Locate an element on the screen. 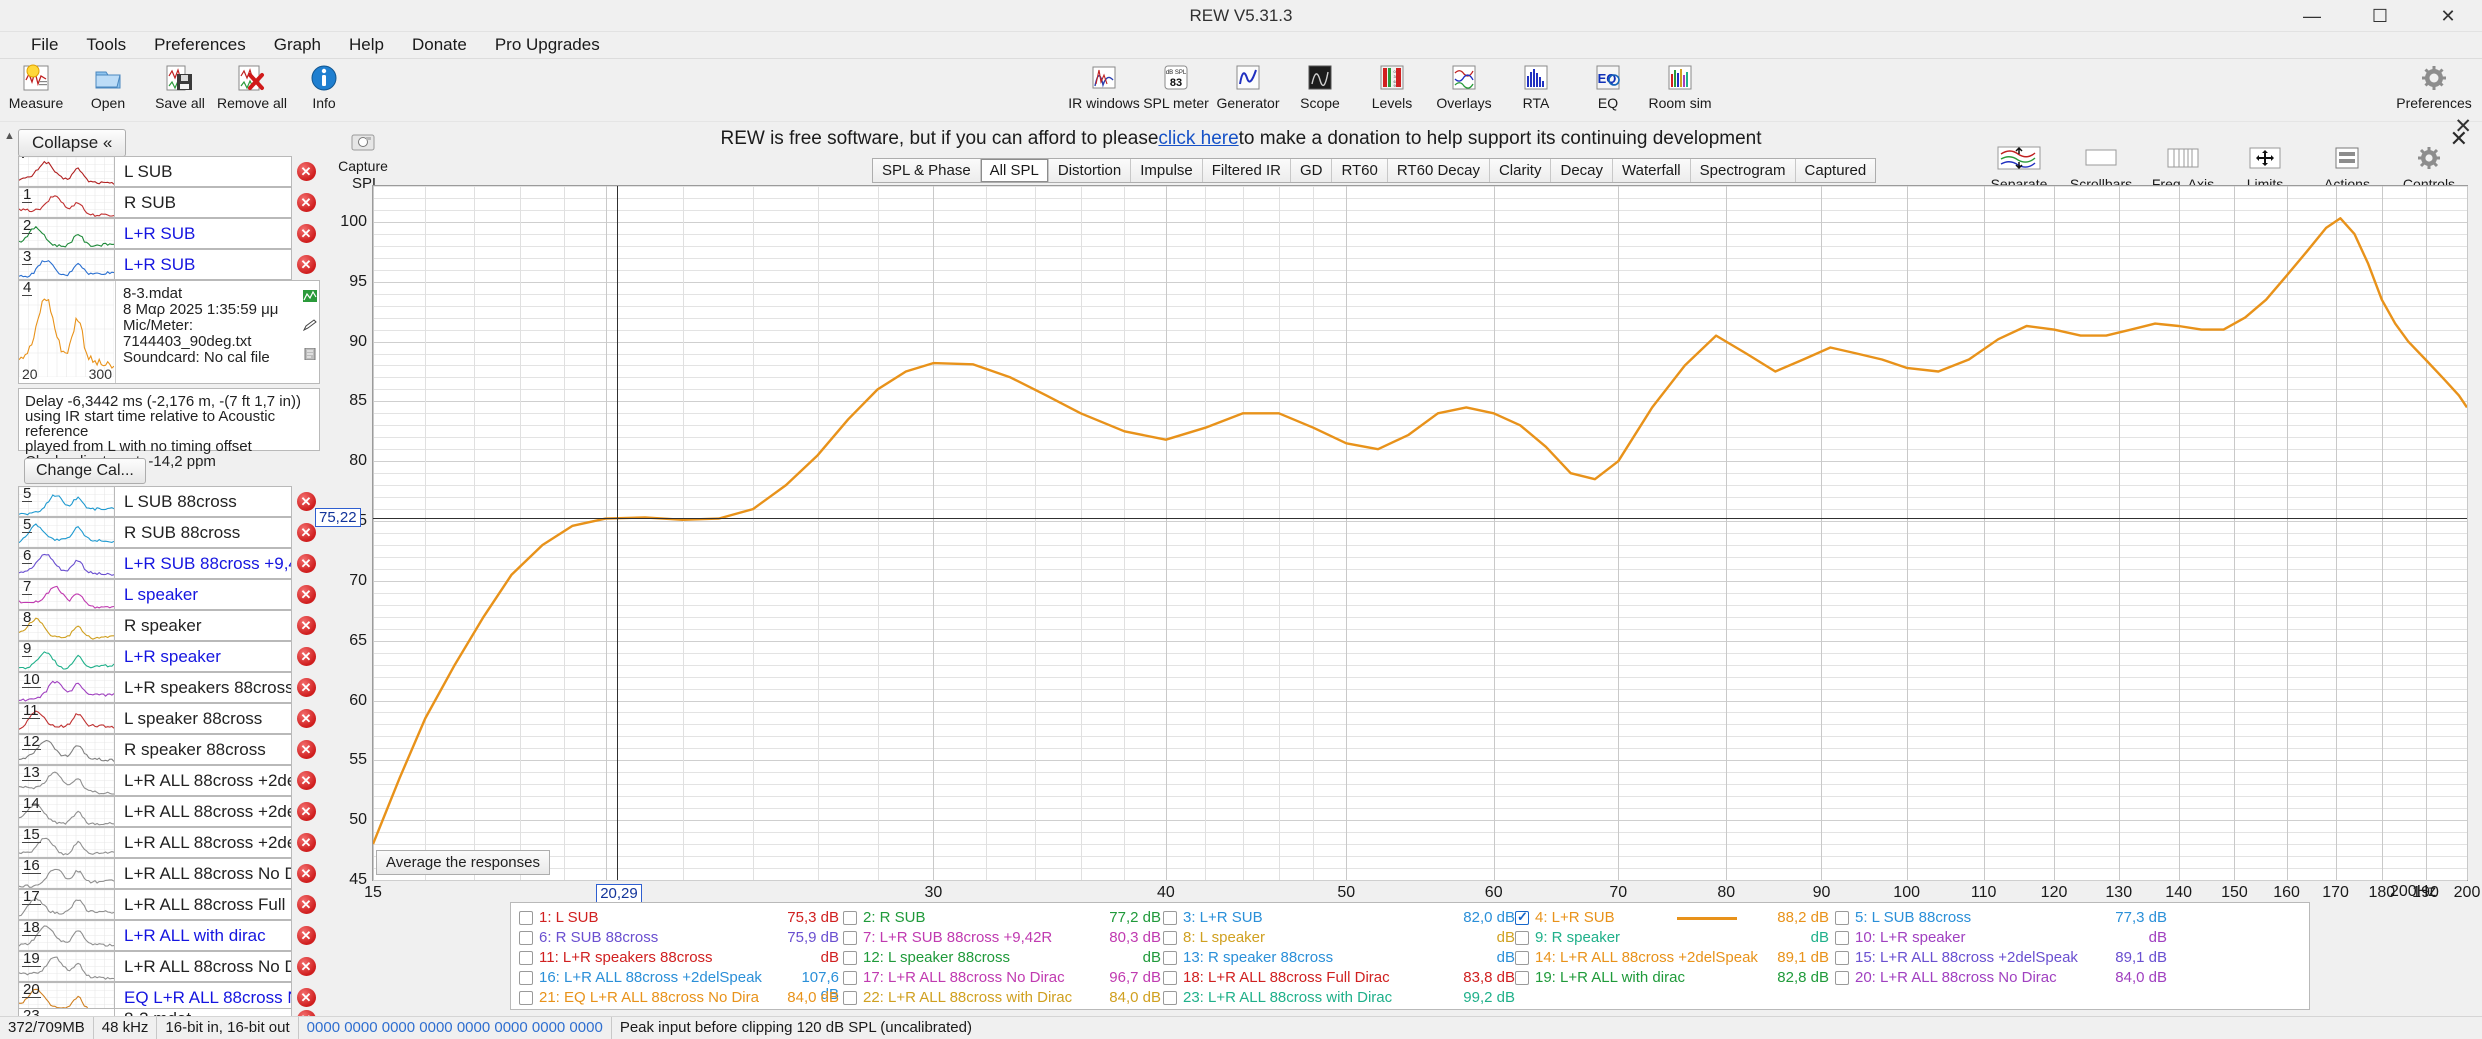 The image size is (2482, 1039). measurement-list-item: 10 L+R speakers 88cross ✕ is located at coordinates (169, 687).